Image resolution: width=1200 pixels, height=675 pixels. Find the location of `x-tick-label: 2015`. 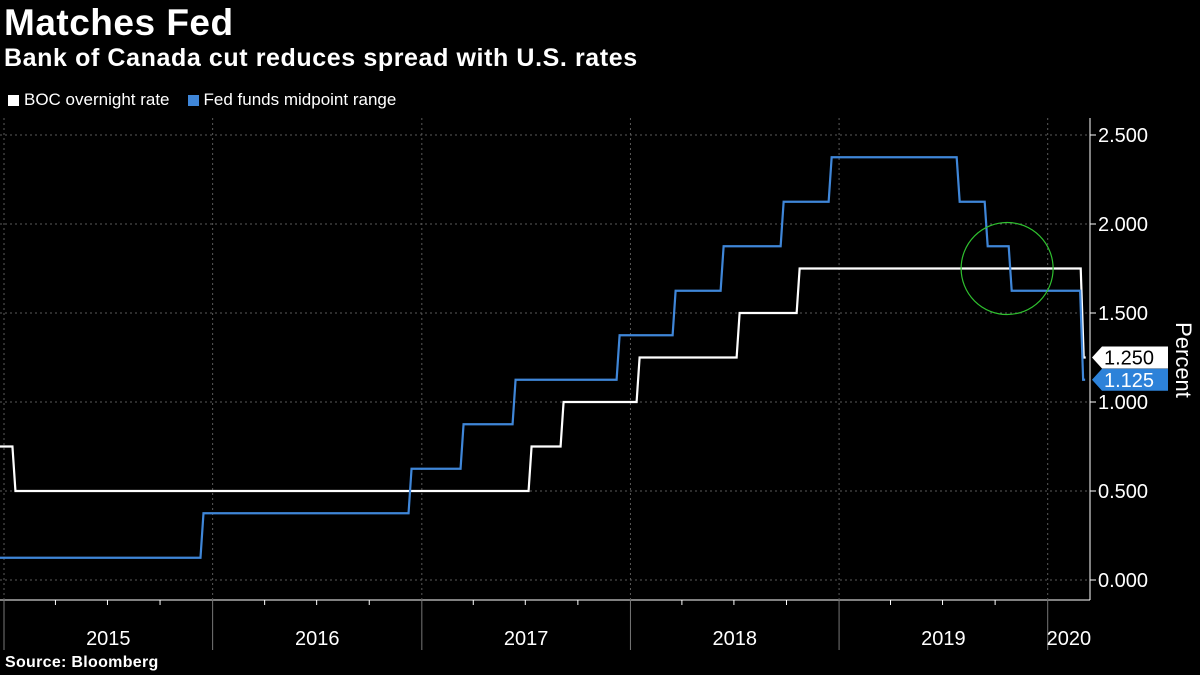

x-tick-label: 2015 is located at coordinates (108, 639).